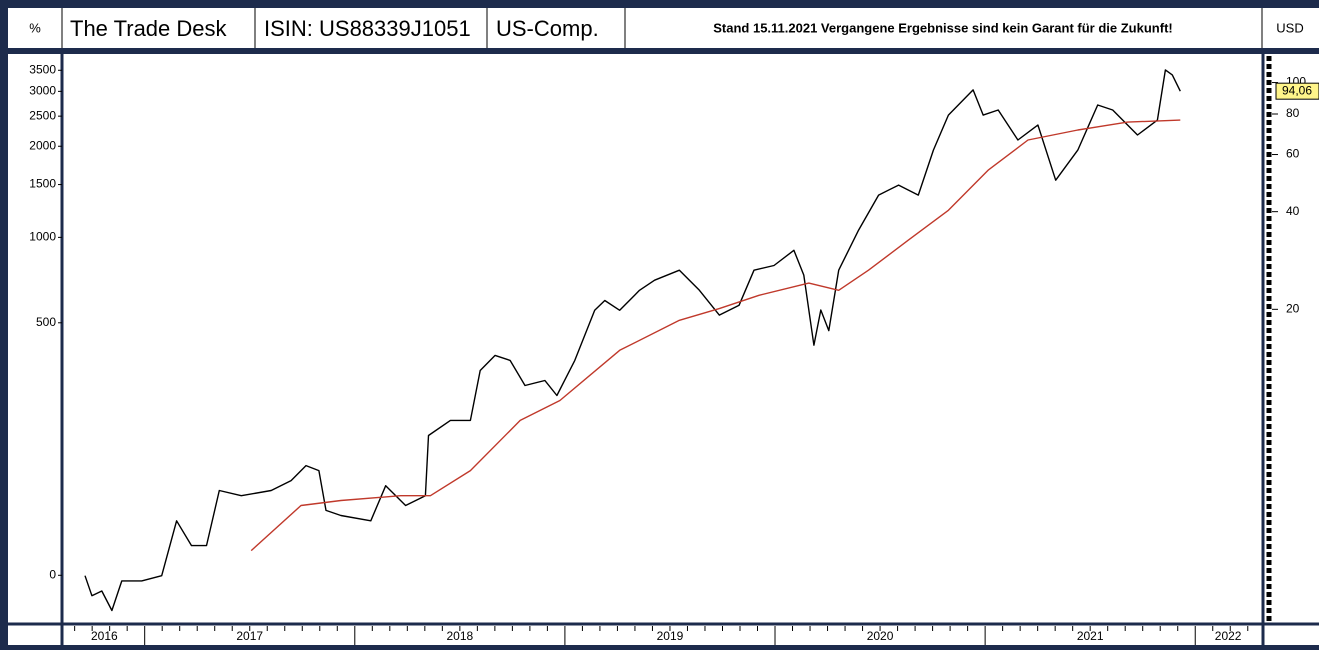  I want to click on x-tick-label: 2022, so click(1228, 636).